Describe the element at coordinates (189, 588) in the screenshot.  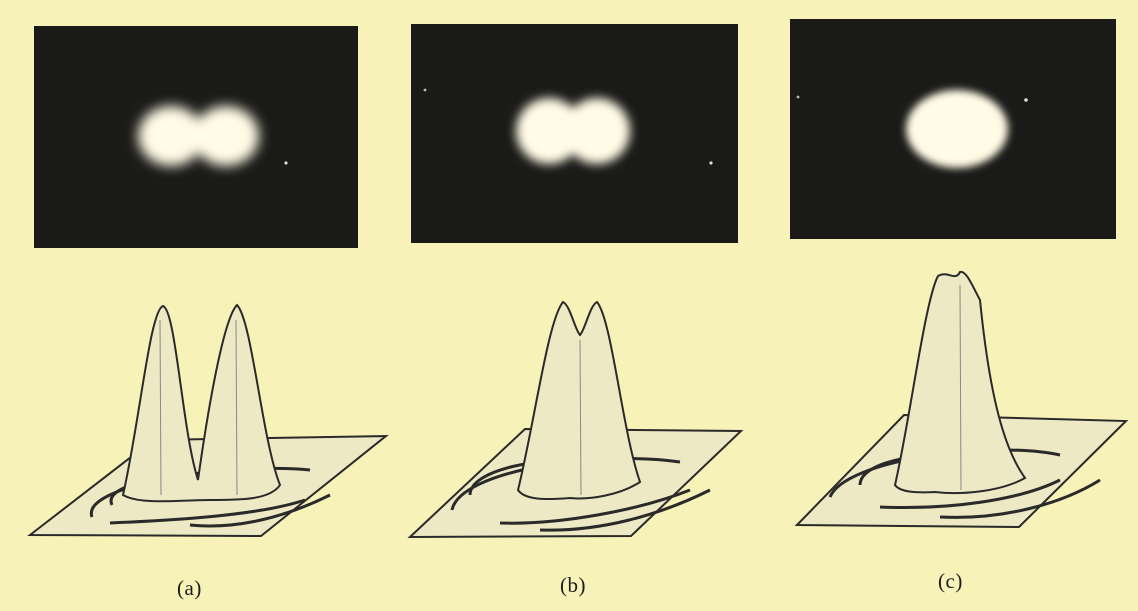
I see `caption-a: (a)` at that location.